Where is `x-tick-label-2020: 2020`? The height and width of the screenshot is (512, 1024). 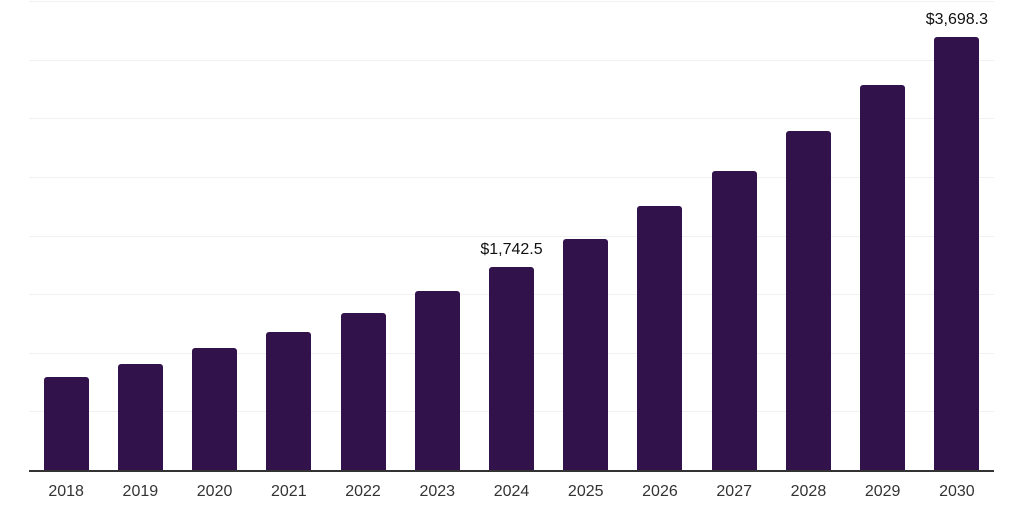
x-tick-label-2020: 2020 is located at coordinates (214, 491).